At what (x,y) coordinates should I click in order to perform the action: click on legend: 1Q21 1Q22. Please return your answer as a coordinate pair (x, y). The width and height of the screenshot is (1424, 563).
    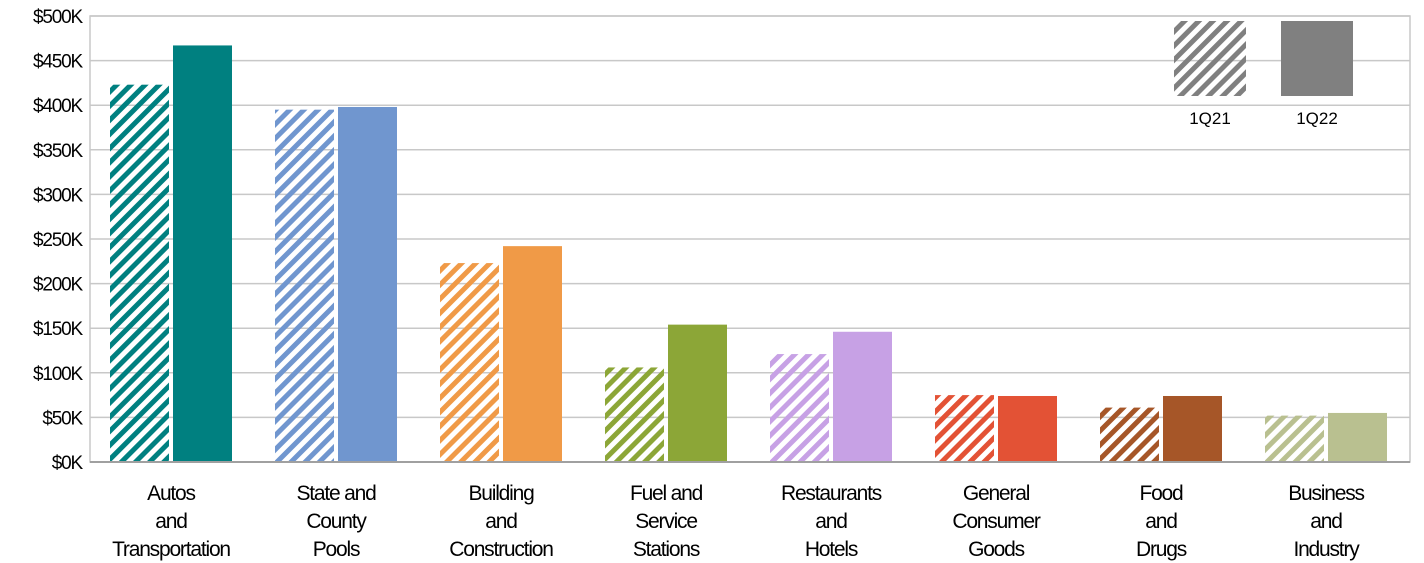
    Looking at the image, I should click on (1263, 74).